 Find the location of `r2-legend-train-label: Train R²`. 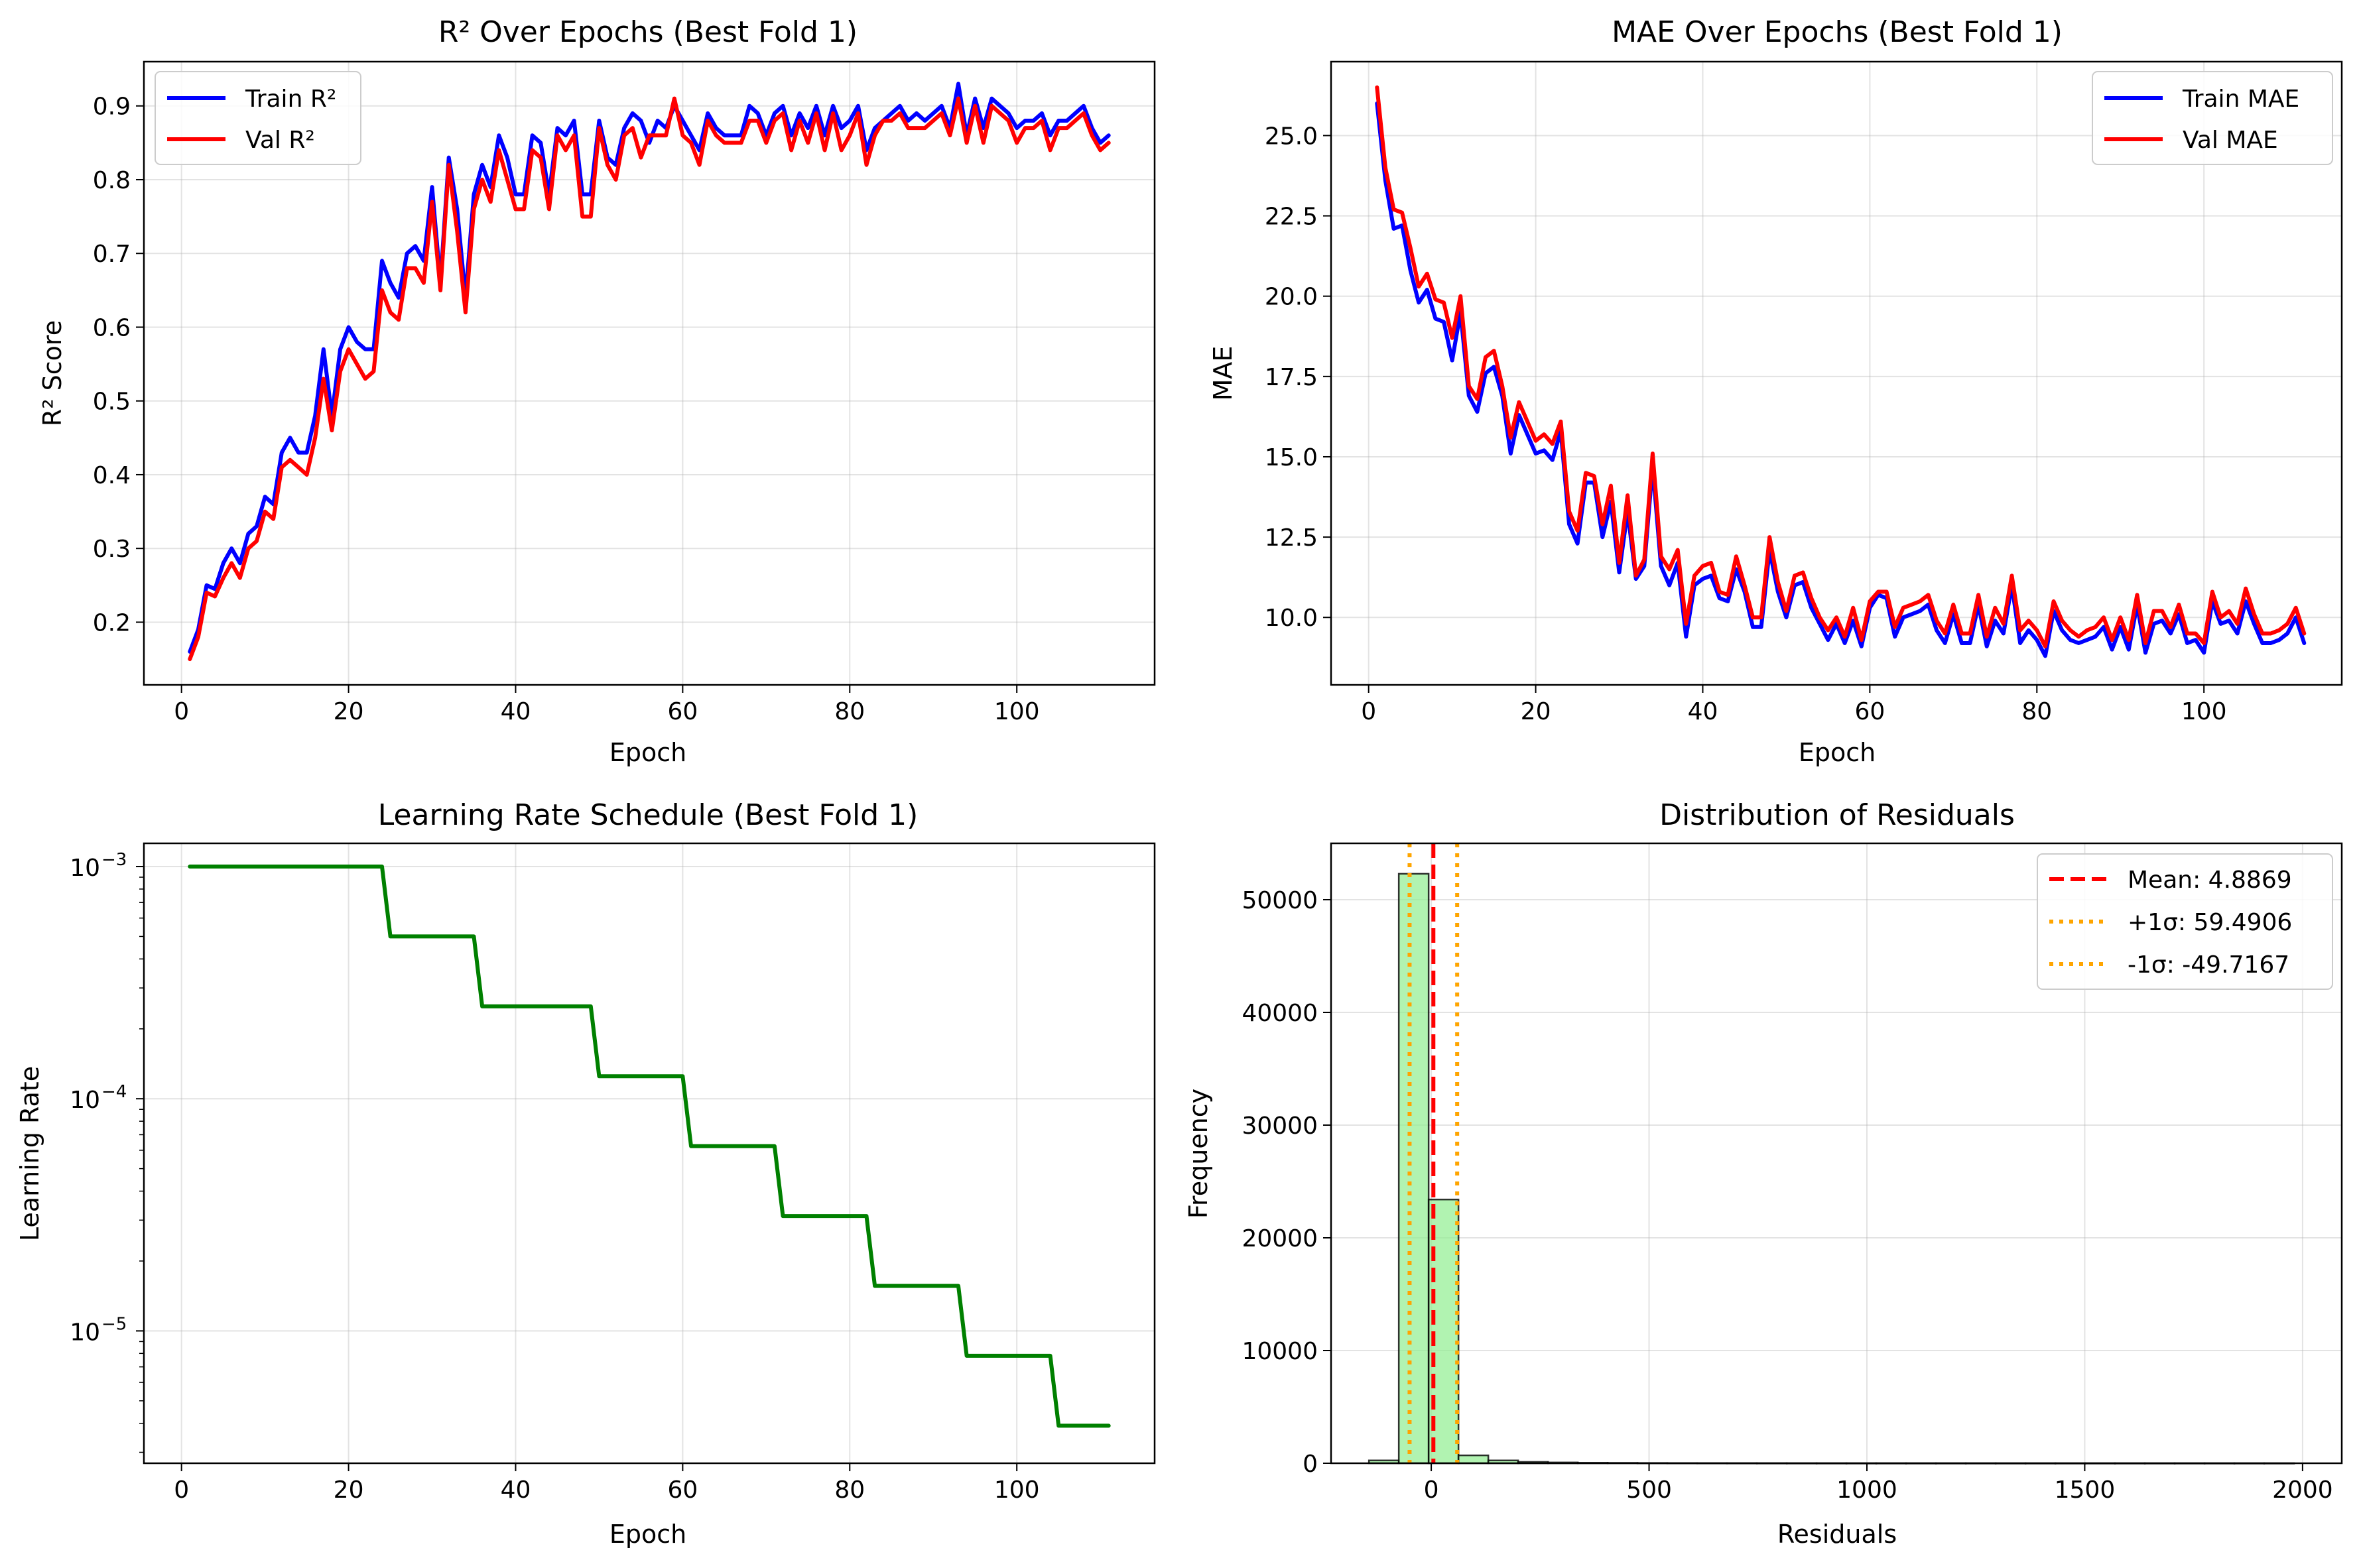

r2-legend-train-label: Train R² is located at coordinates (290, 99).